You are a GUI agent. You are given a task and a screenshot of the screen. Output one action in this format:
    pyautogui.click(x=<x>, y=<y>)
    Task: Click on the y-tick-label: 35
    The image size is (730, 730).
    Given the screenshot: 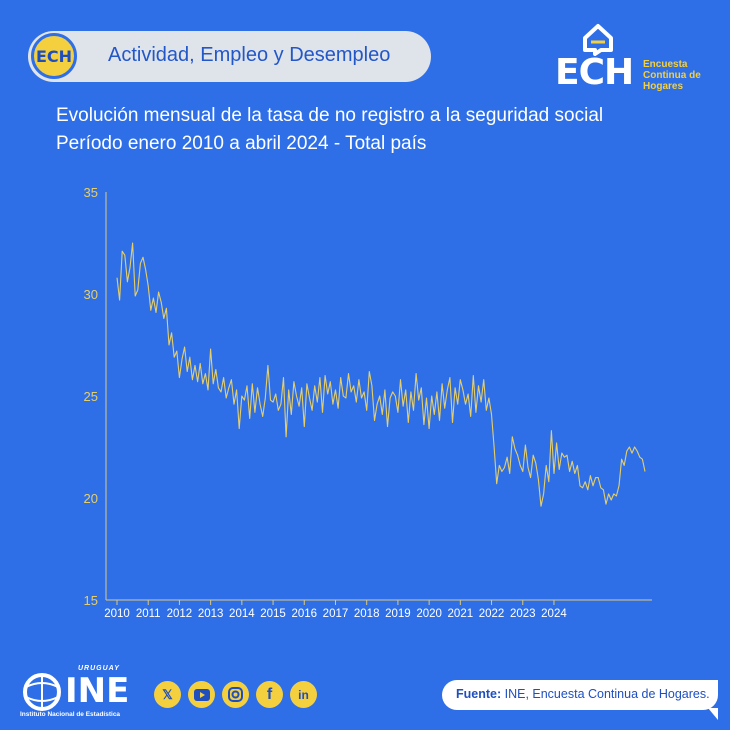 What is the action you would take?
    pyautogui.click(x=91, y=192)
    